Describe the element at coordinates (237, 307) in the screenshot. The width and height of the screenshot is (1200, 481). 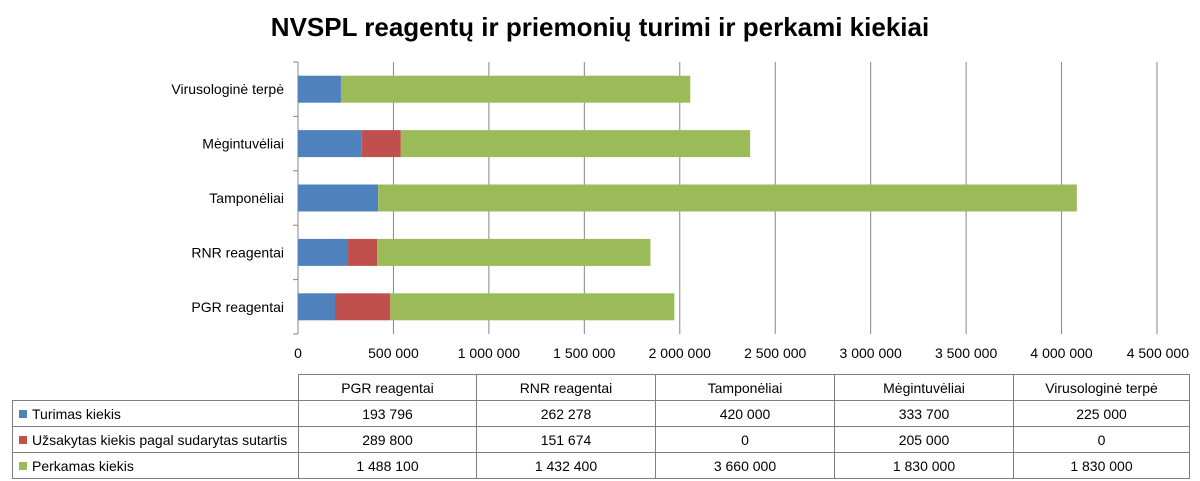
I see `category-label: PGR reagentai` at that location.